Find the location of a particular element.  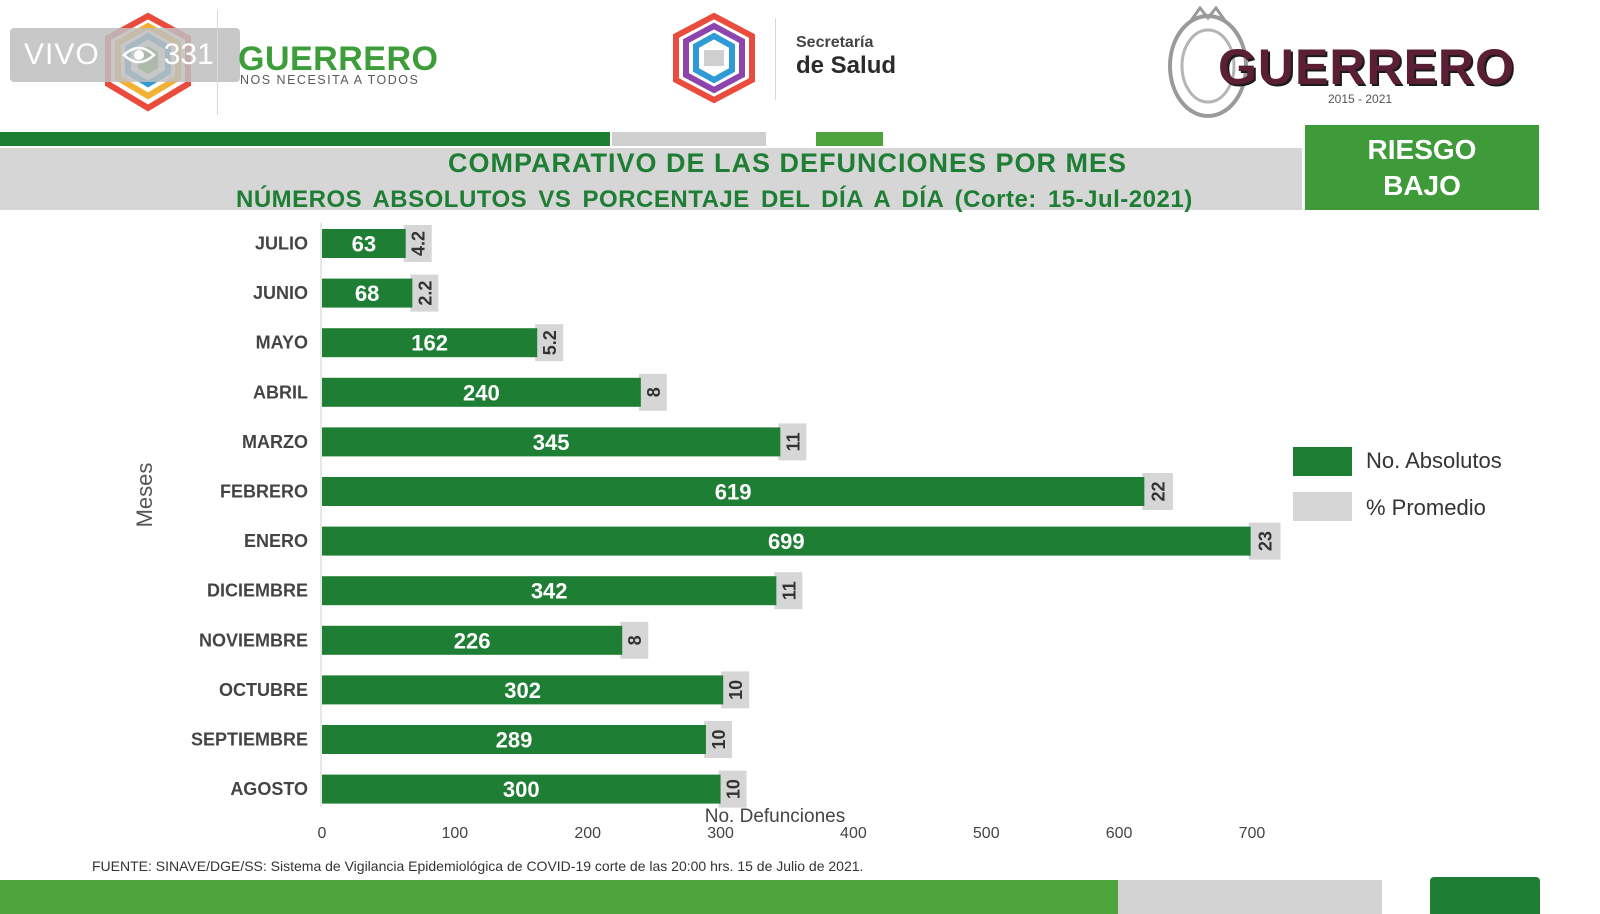

absolute-value-label: 345 is located at coordinates (551, 442).